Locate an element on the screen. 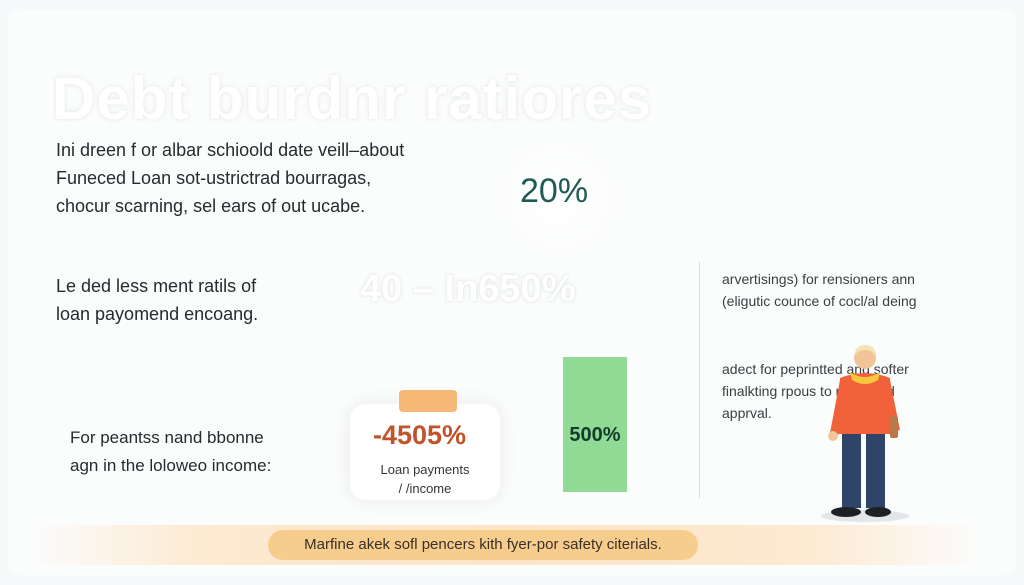 This screenshot has height=585, width=1024. right-line: arvertisings) for rensioners ann is located at coordinates (818, 279).